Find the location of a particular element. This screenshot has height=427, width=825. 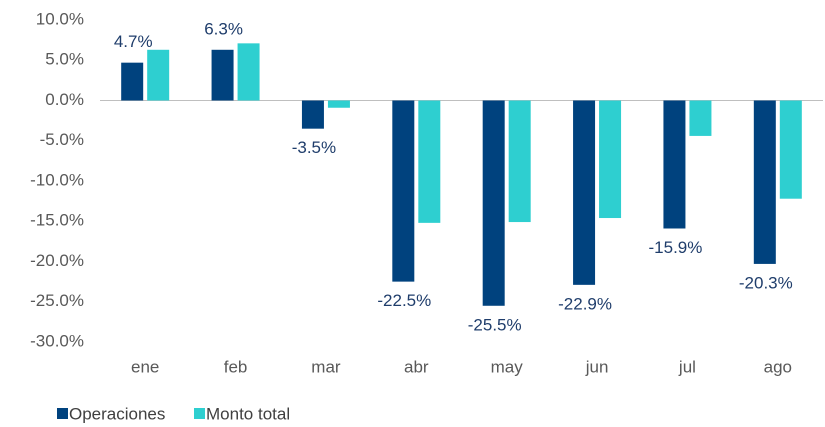

x-tick-label: feb is located at coordinates (236, 366).